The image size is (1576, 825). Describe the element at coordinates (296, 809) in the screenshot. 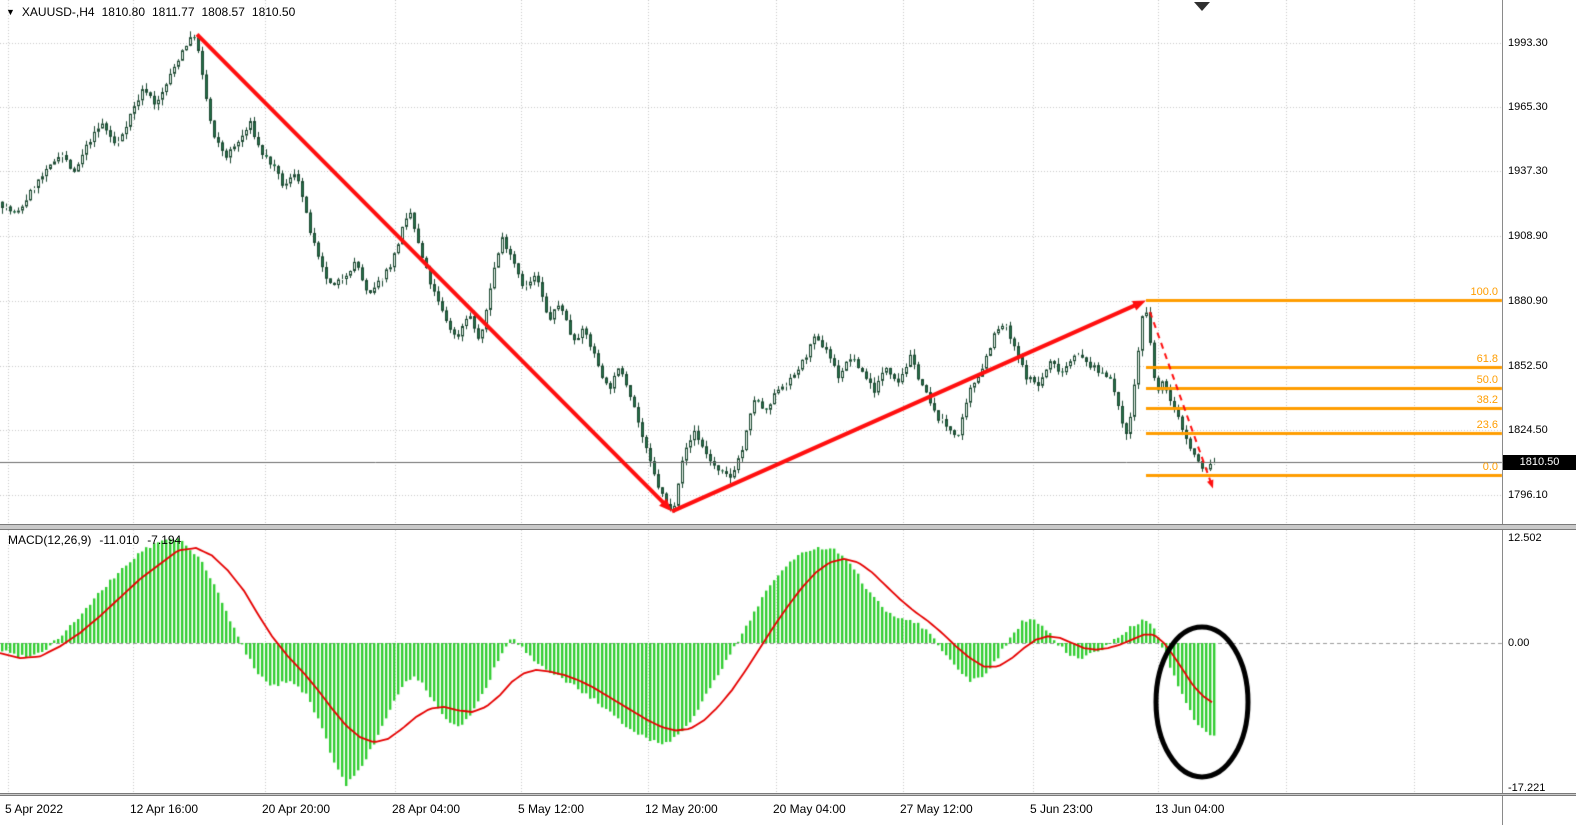

I see `time-axis-label: 20 Apr 20:00` at that location.